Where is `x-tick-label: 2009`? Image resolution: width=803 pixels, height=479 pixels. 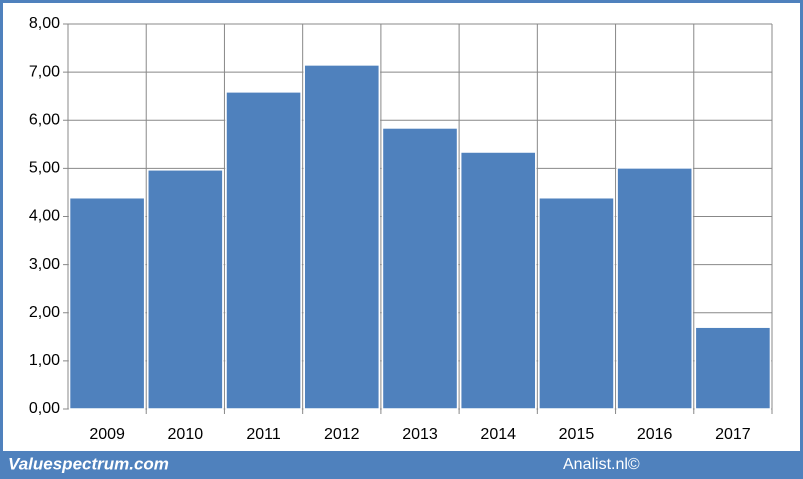 x-tick-label: 2009 is located at coordinates (107, 434).